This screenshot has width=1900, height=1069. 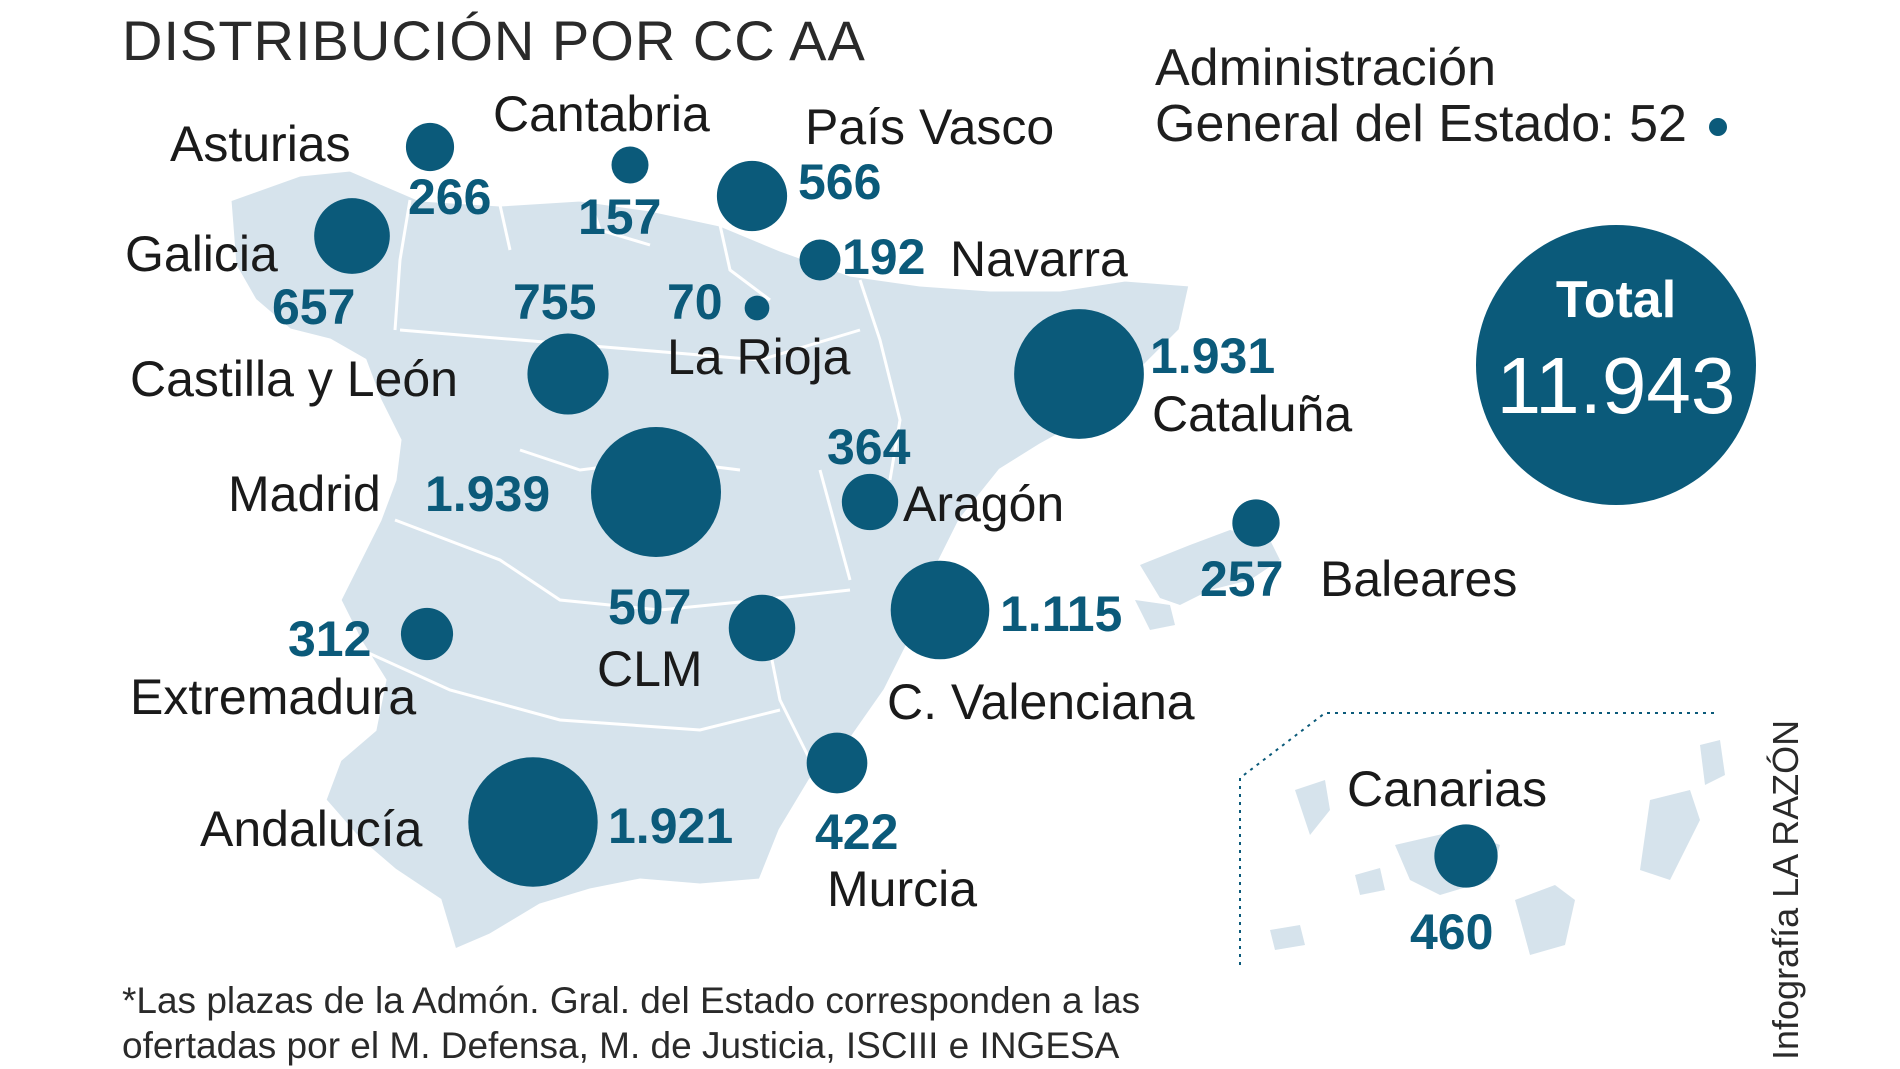 I want to click on value-clm: 507, so click(x=650, y=607).